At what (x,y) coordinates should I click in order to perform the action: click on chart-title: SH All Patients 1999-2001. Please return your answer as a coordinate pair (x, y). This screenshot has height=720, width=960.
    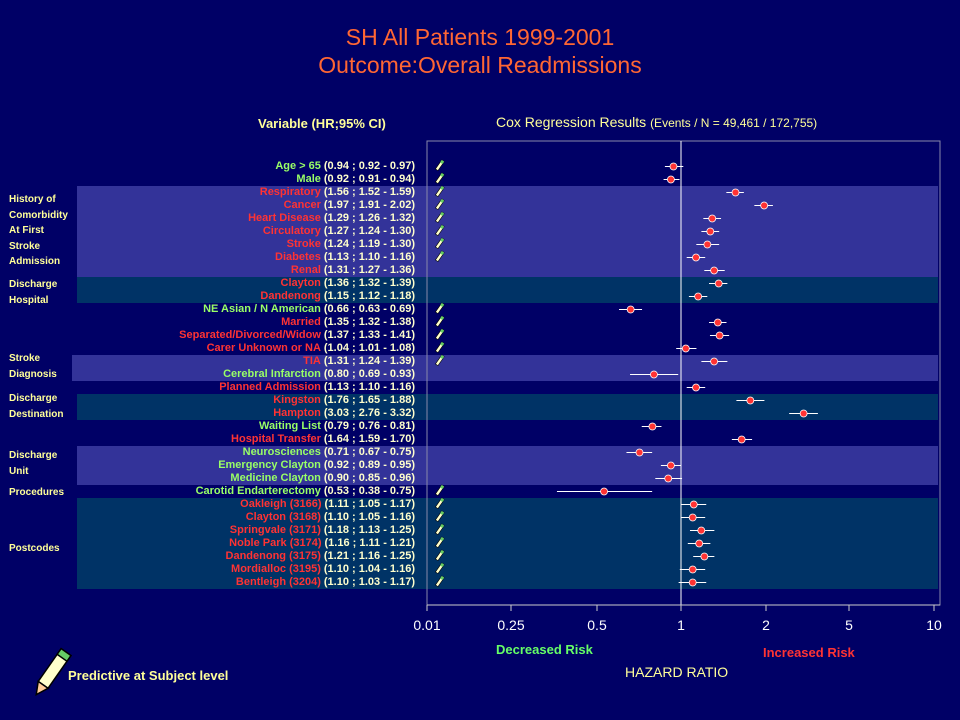
    Looking at the image, I should click on (480, 37).